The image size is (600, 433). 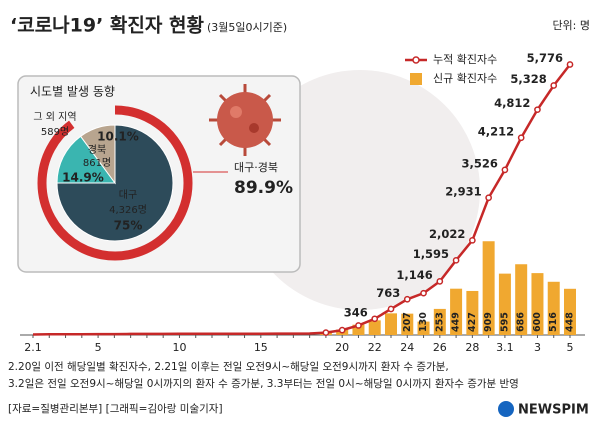 I want to click on bar-label: 207, so click(x=407, y=322).